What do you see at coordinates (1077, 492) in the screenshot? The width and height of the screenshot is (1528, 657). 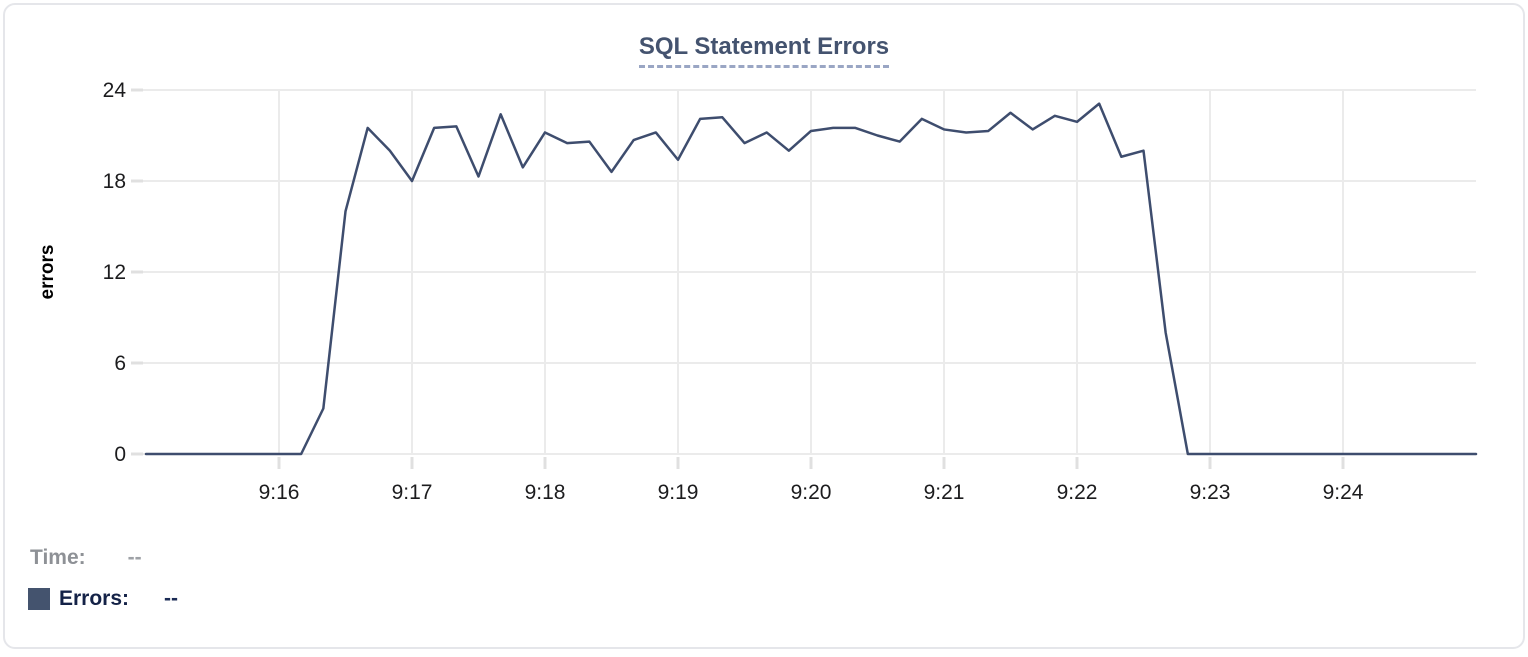 I see `x-tick-label: 9:22` at bounding box center [1077, 492].